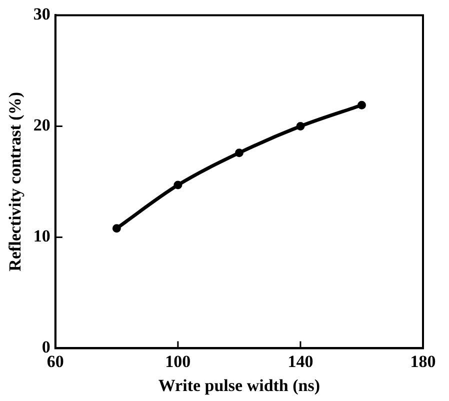 Image resolution: width=449 pixels, height=401 pixels. I want to click on y-tick-label: 10, so click(41, 236).